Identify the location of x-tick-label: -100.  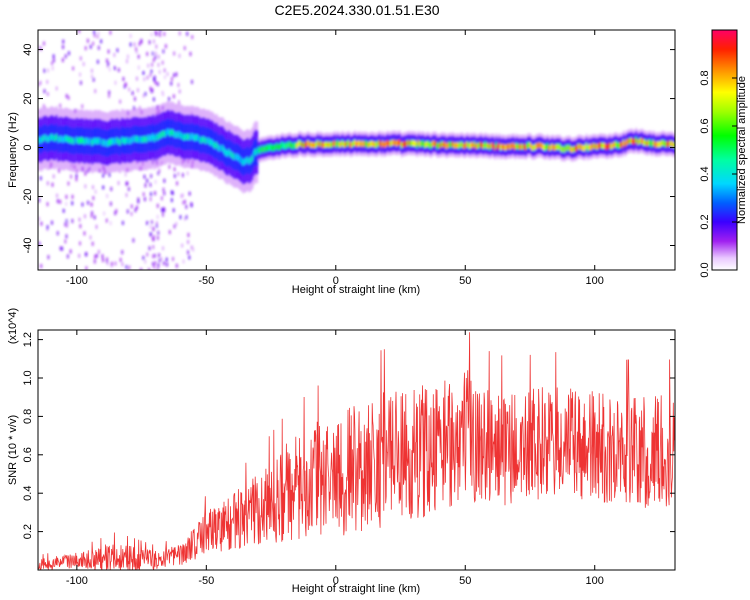
(77, 581).